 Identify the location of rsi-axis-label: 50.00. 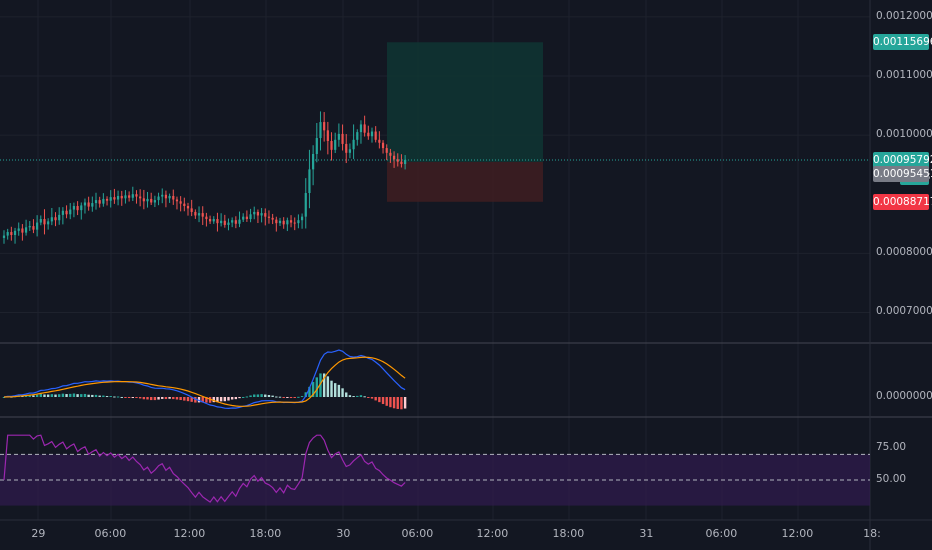
(891, 479).